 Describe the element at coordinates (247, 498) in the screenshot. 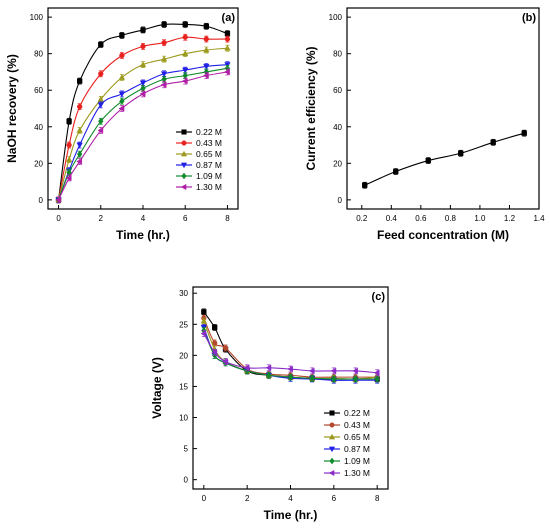

I see `x-tick-label: 2` at that location.